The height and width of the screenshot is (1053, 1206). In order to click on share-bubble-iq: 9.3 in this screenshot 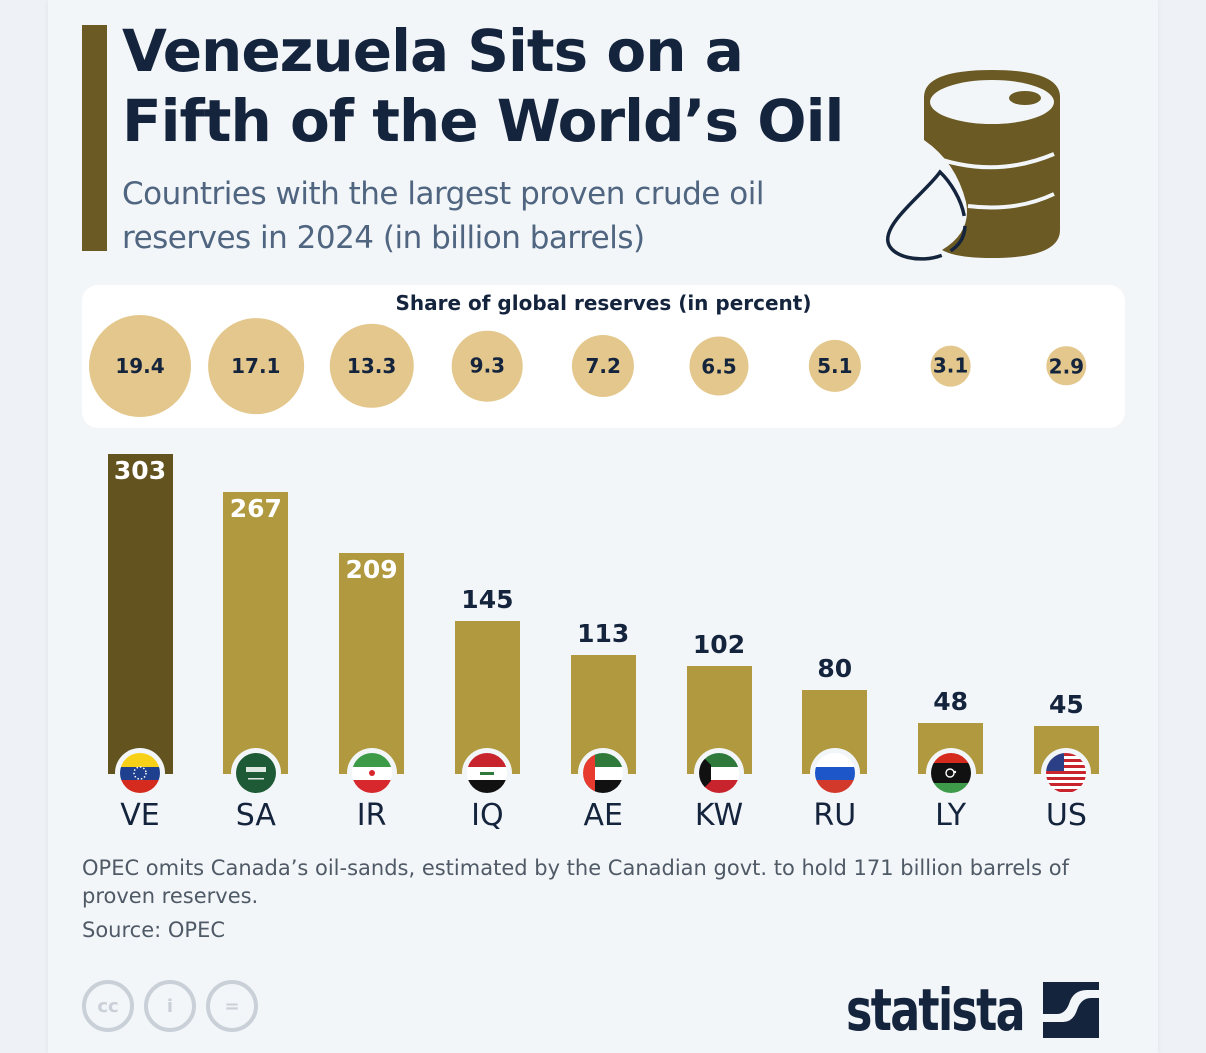, I will do `click(487, 366)`.